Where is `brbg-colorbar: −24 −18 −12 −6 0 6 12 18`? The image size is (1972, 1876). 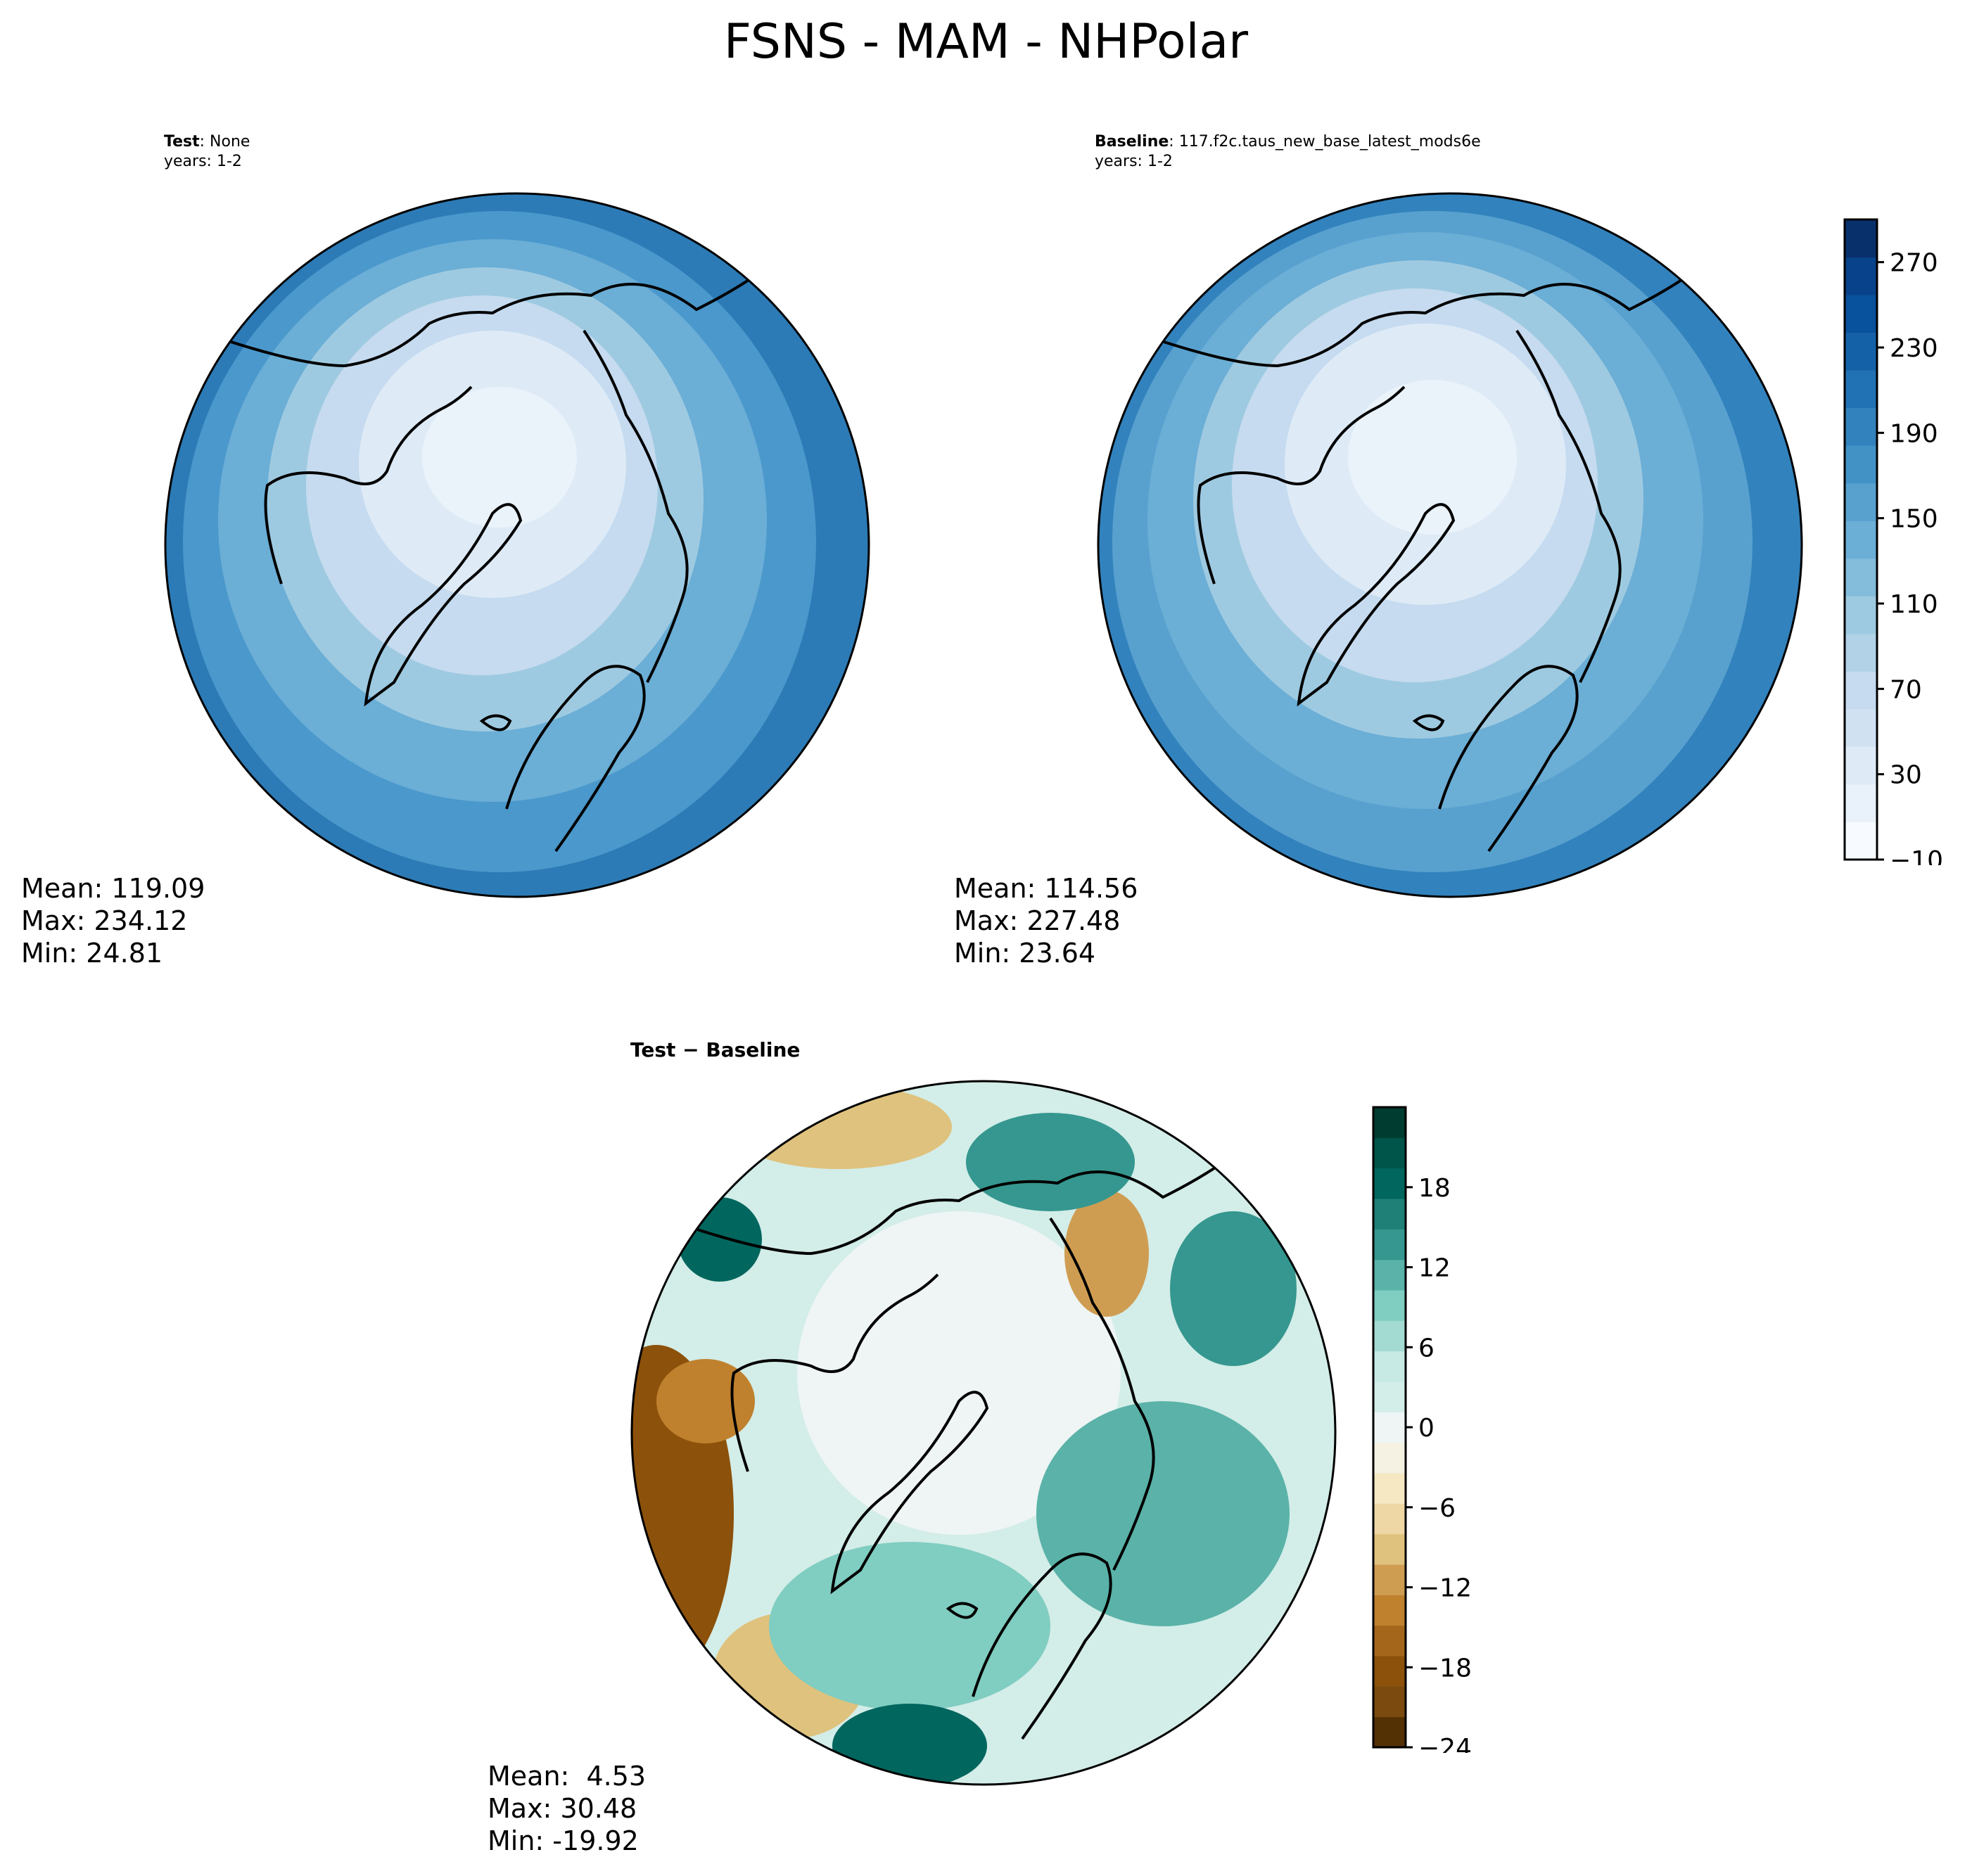 brbg-colorbar: −24 −18 −12 −6 0 6 12 18 is located at coordinates (1422, 1429).